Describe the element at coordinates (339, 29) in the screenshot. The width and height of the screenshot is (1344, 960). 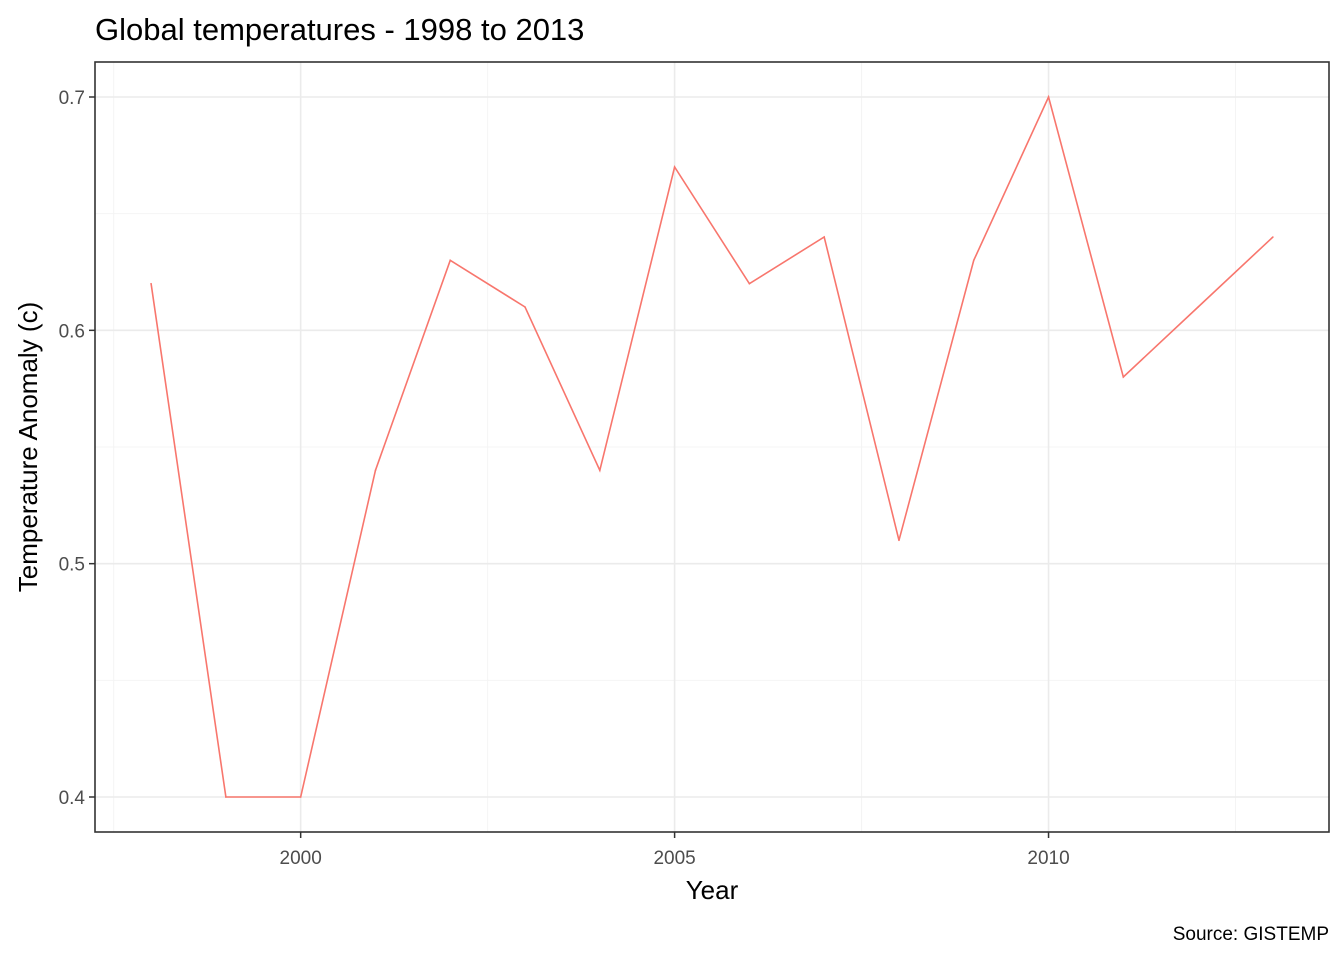
I see `chart-title: Global temperatures - 1998 to 2013` at that location.